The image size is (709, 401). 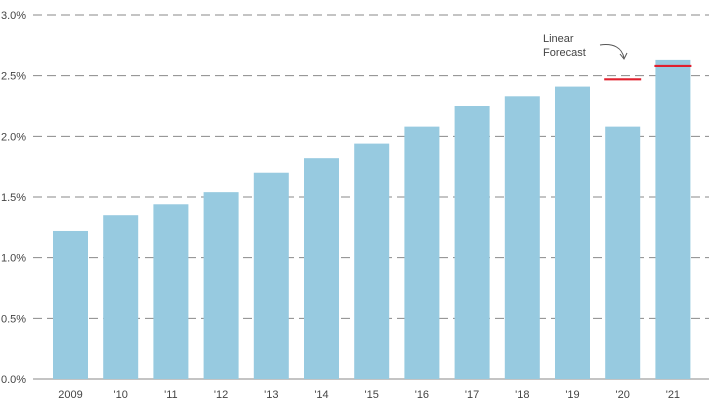 I want to click on x-tick-label: '14, so click(x=321, y=395).